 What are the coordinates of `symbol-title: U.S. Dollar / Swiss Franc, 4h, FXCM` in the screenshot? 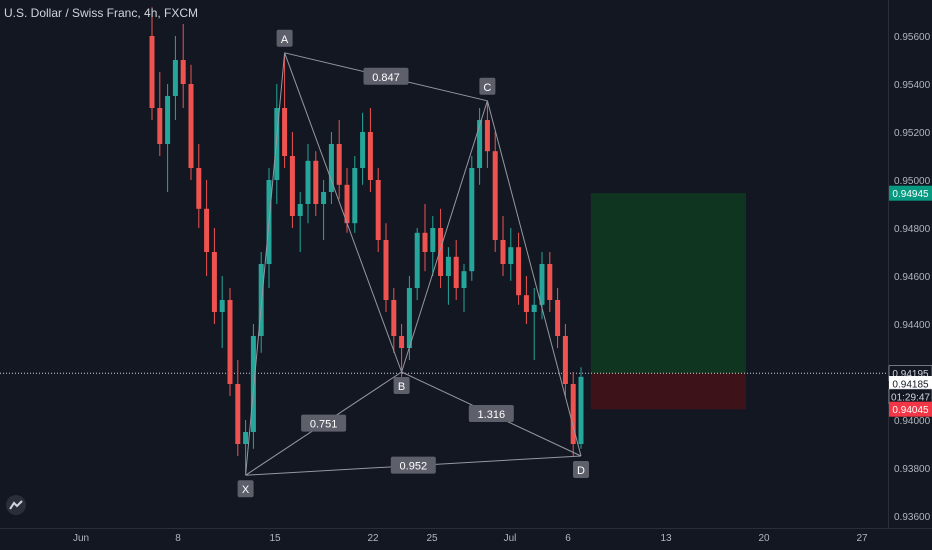 It's located at (101, 13).